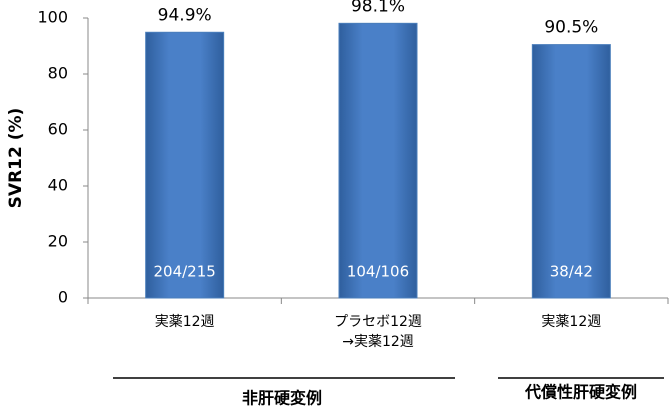  What do you see at coordinates (63, 297) in the screenshot?
I see `y-tick-label: 0` at bounding box center [63, 297].